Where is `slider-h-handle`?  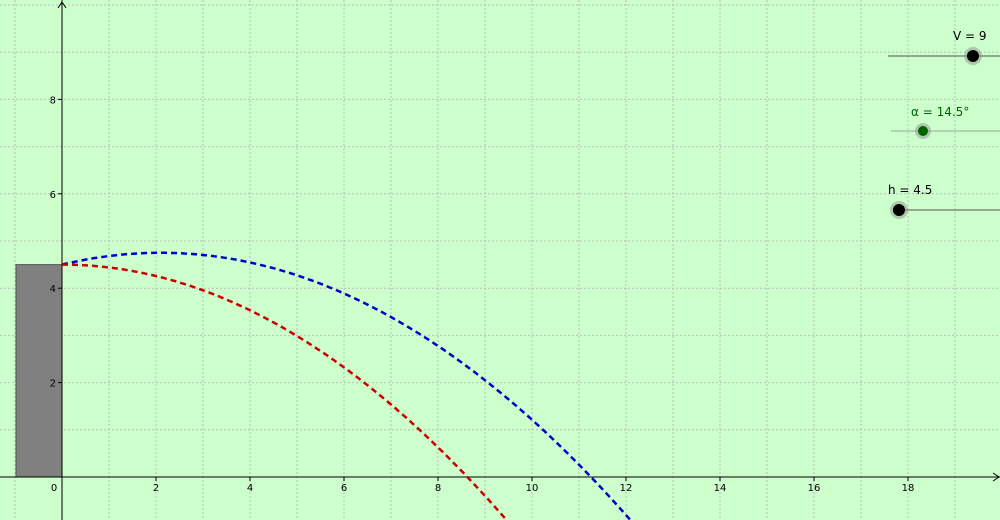 slider-h-handle is located at coordinates (899, 210).